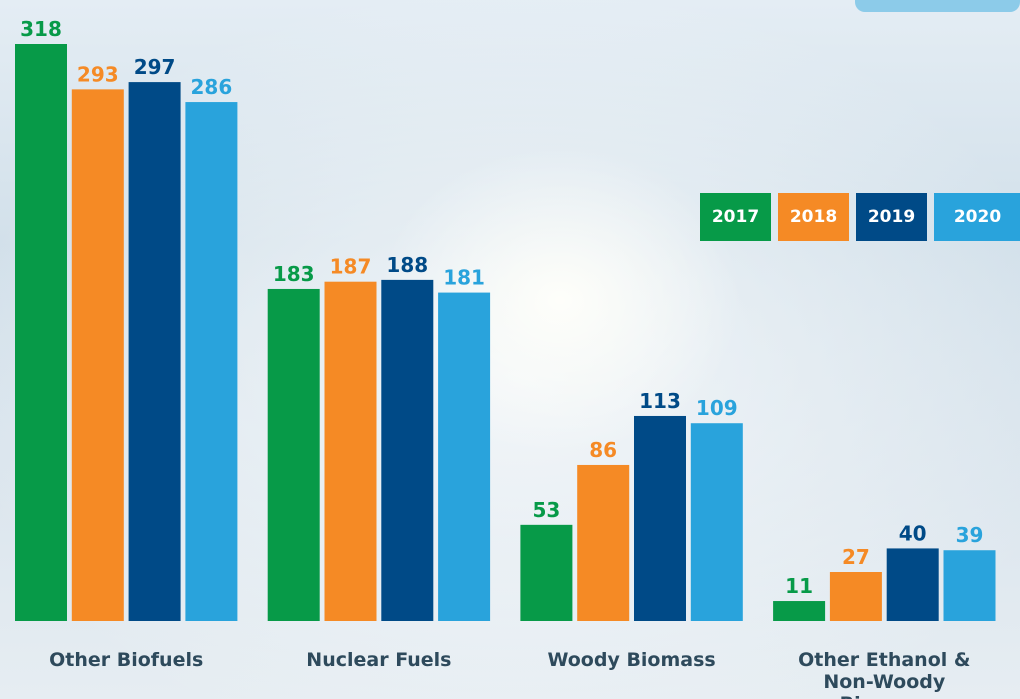 The height and width of the screenshot is (699, 1020). What do you see at coordinates (891, 217) in the screenshot?
I see `legend-entry: 2019` at bounding box center [891, 217].